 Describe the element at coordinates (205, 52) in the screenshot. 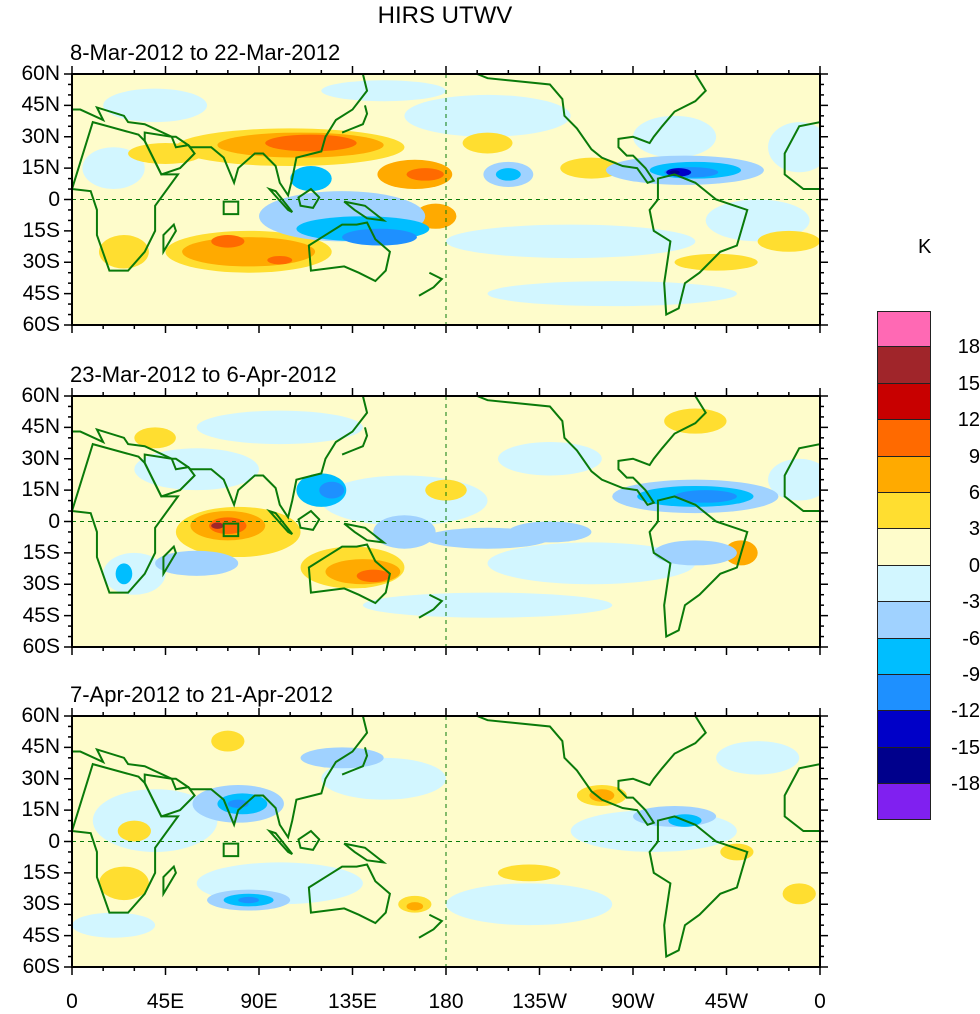

I see `panel-title: 8-Mar-2012 to 22-Mar-2012` at that location.